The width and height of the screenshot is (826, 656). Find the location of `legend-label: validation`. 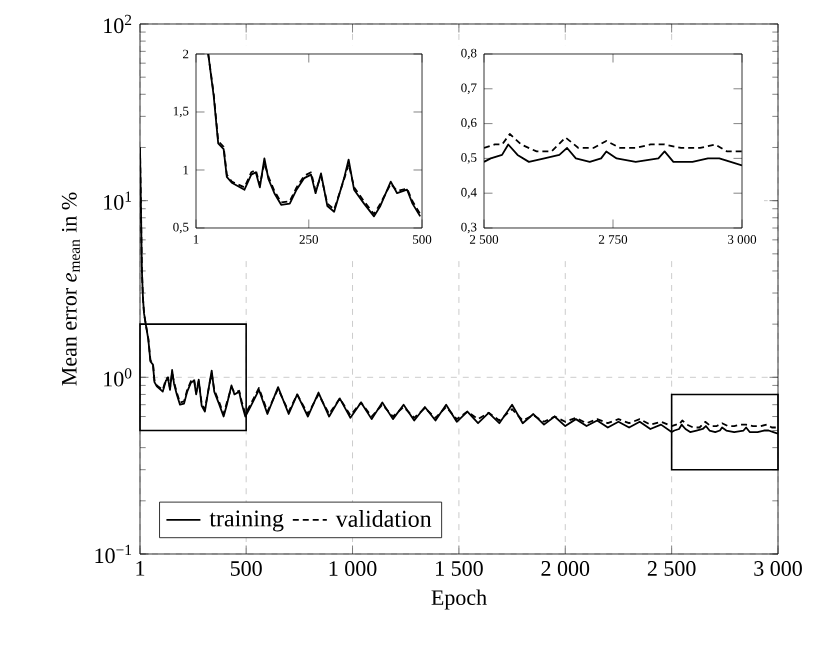

legend-label: validation is located at coordinates (383, 518).